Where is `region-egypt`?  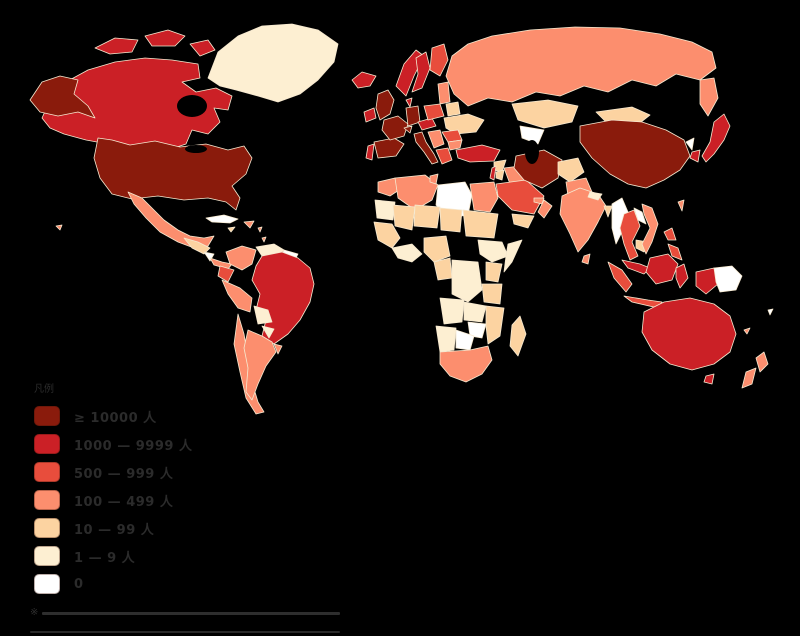
region-egypt is located at coordinates (484, 197).